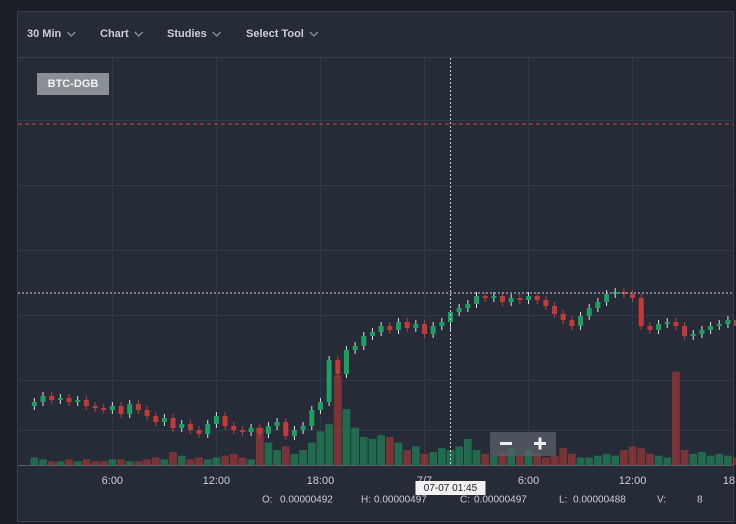  What do you see at coordinates (700, 500) in the screenshot?
I see `ohlc-value: 8` at bounding box center [700, 500].